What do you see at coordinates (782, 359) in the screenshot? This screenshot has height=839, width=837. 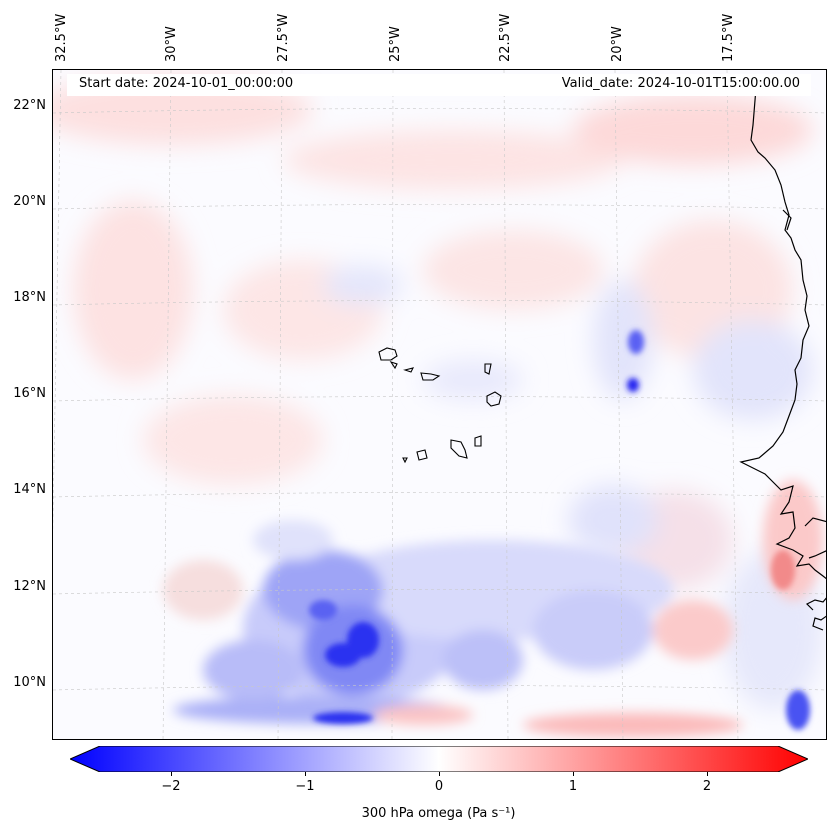 I see `coastline` at bounding box center [782, 359].